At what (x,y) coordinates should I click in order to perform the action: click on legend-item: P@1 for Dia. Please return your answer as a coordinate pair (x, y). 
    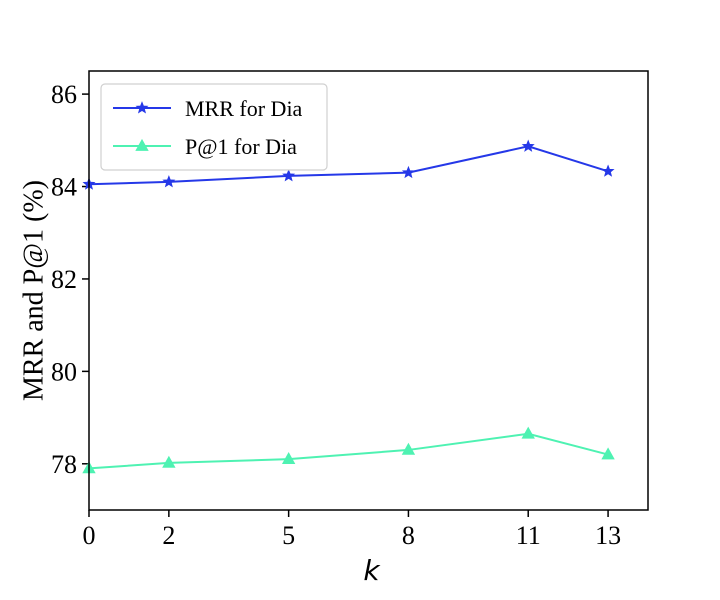
    Looking at the image, I should click on (205, 146).